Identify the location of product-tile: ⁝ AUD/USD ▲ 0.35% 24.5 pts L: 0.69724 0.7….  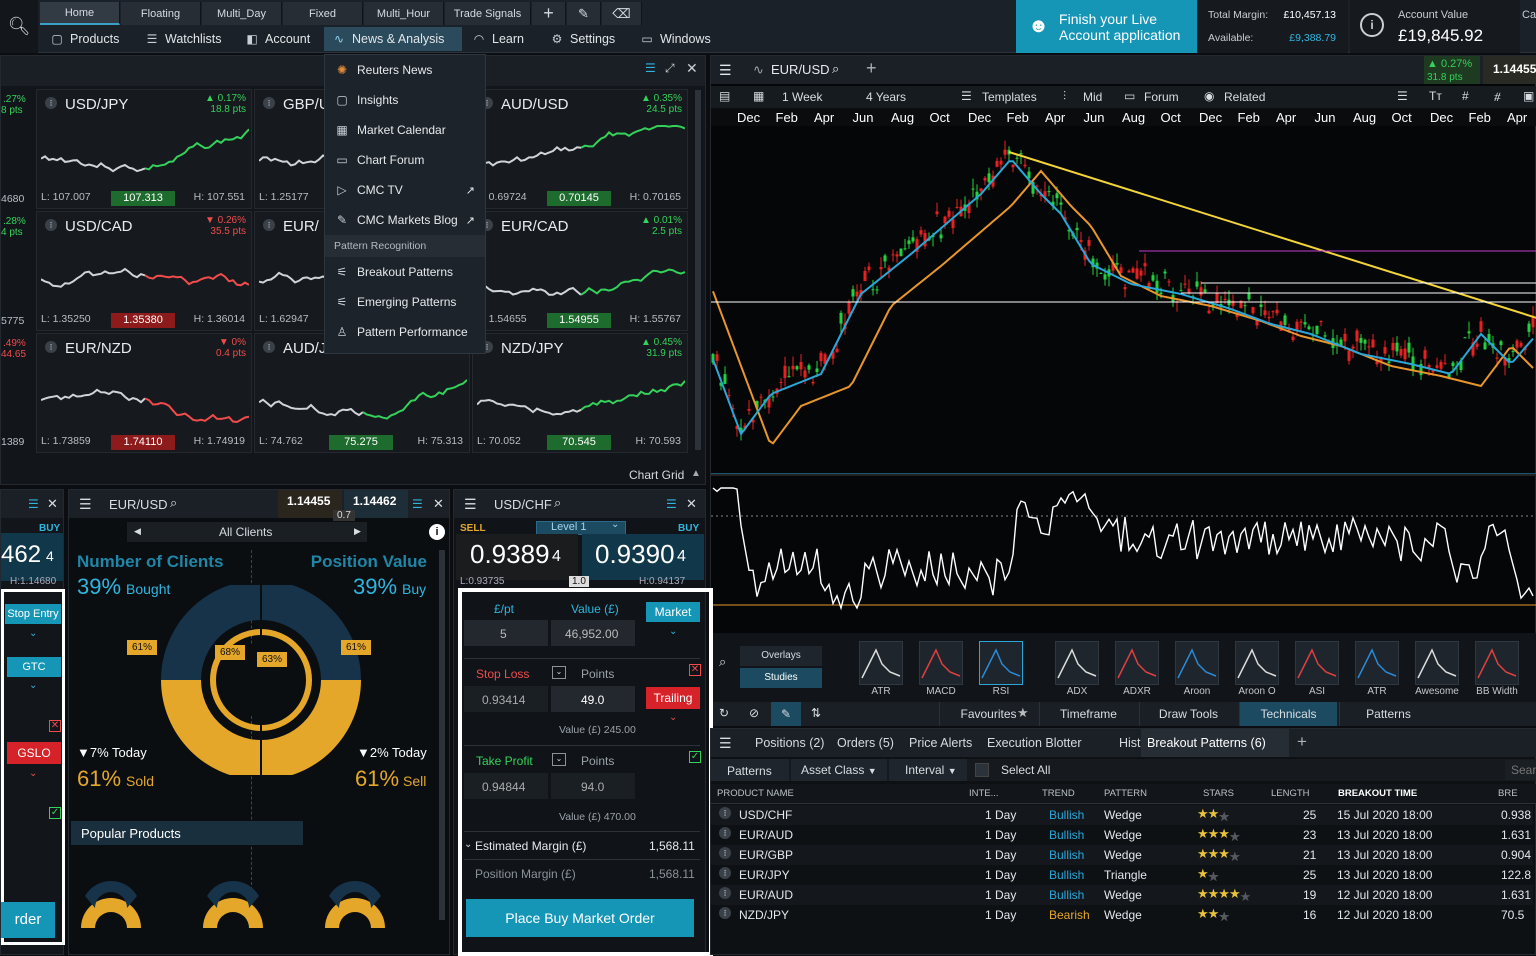
(580, 149).